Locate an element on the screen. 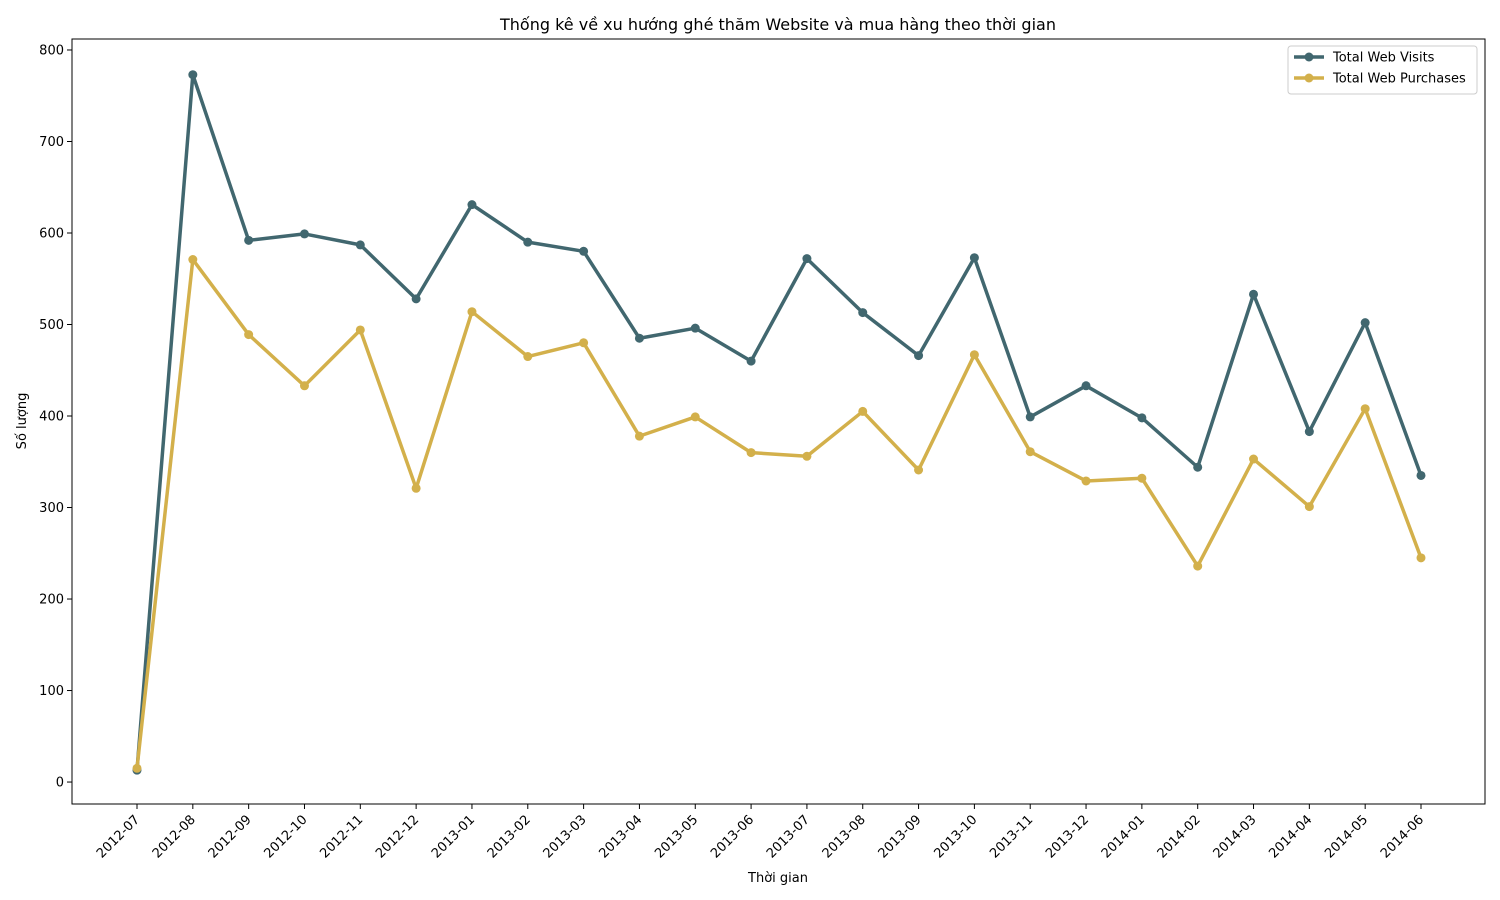 The image size is (1500, 900). x-tick-label: 2013-09 is located at coordinates (900, 836).